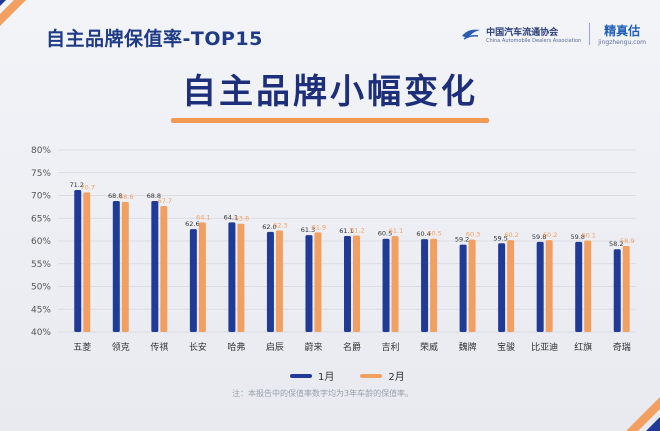 The image size is (660, 431). I want to click on data-label-series-2: 70.7, so click(88, 187).